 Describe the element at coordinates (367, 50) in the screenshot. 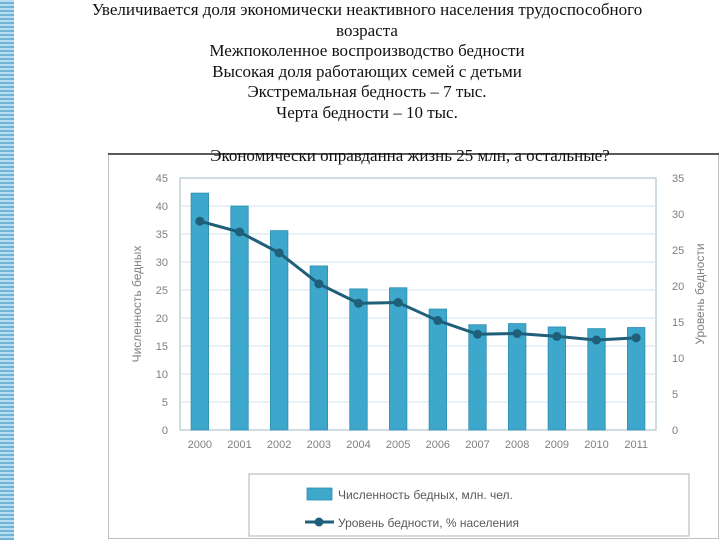

I see `slide-line-3: Межпоколенное воспроизводство бедности` at that location.